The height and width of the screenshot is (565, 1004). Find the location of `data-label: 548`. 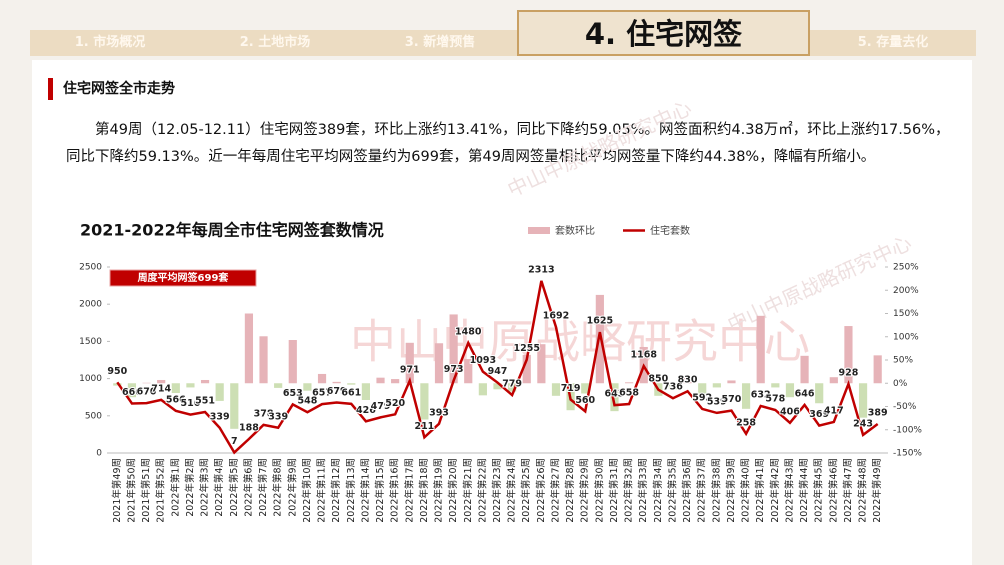

data-label: 548 is located at coordinates (307, 401).